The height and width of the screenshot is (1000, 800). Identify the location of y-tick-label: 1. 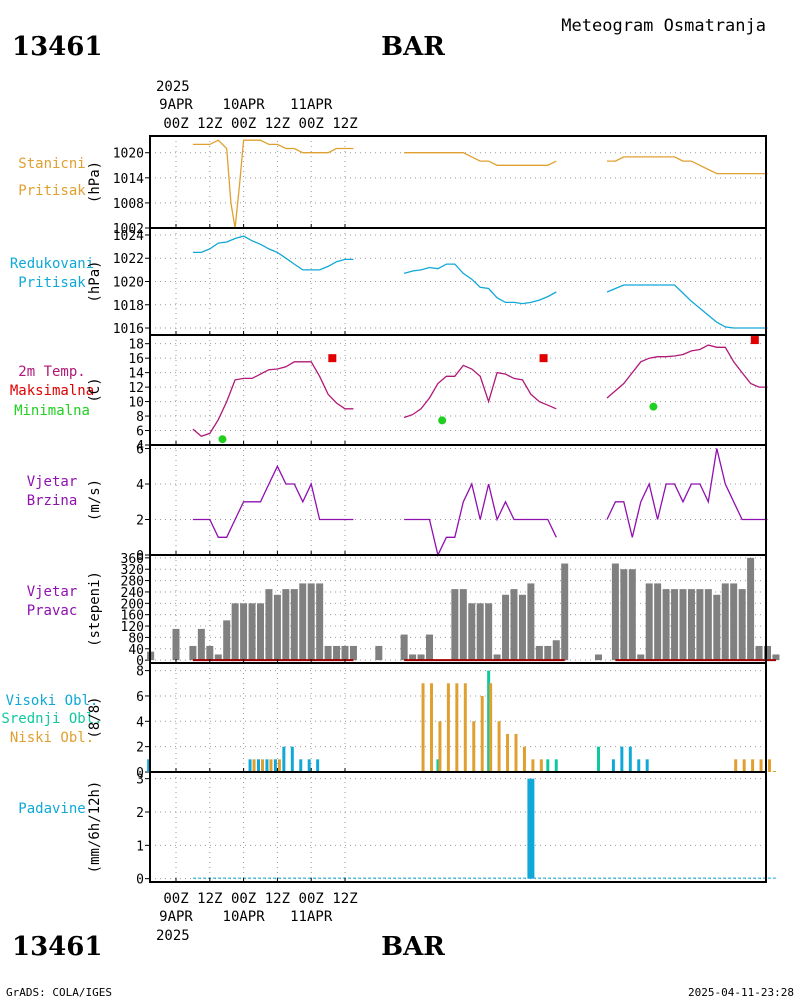
(140, 846).